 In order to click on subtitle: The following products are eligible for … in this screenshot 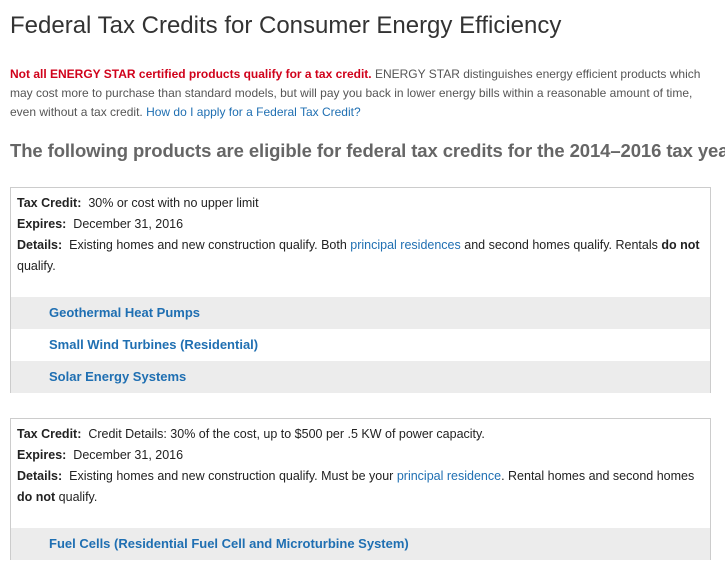, I will do `click(367, 150)`.